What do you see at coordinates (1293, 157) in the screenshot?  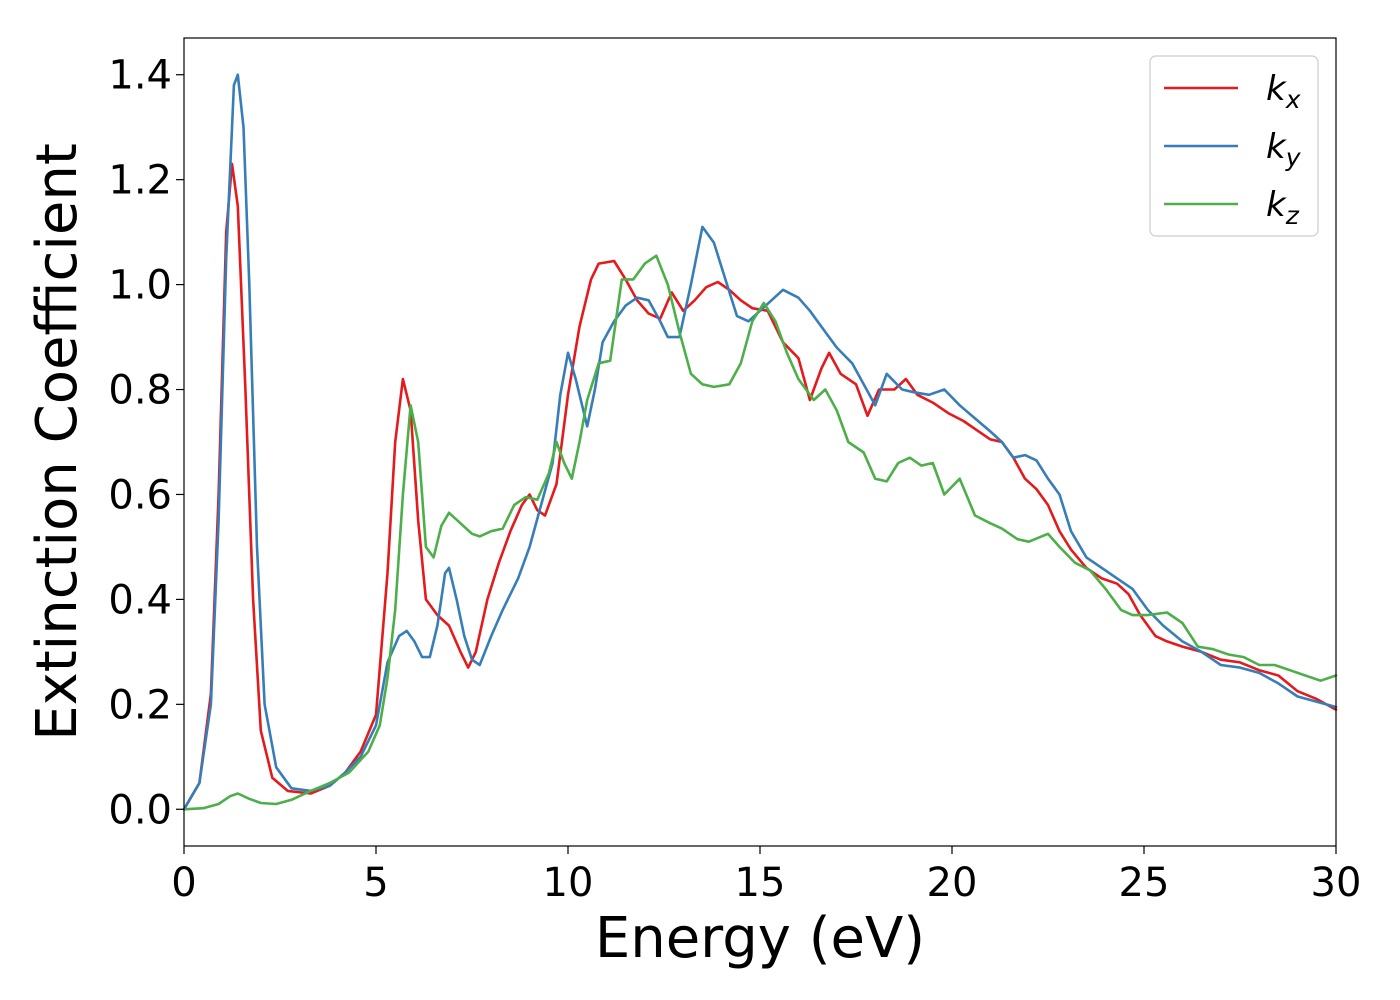 I see `legend-label-subscript: y` at bounding box center [1293, 157].